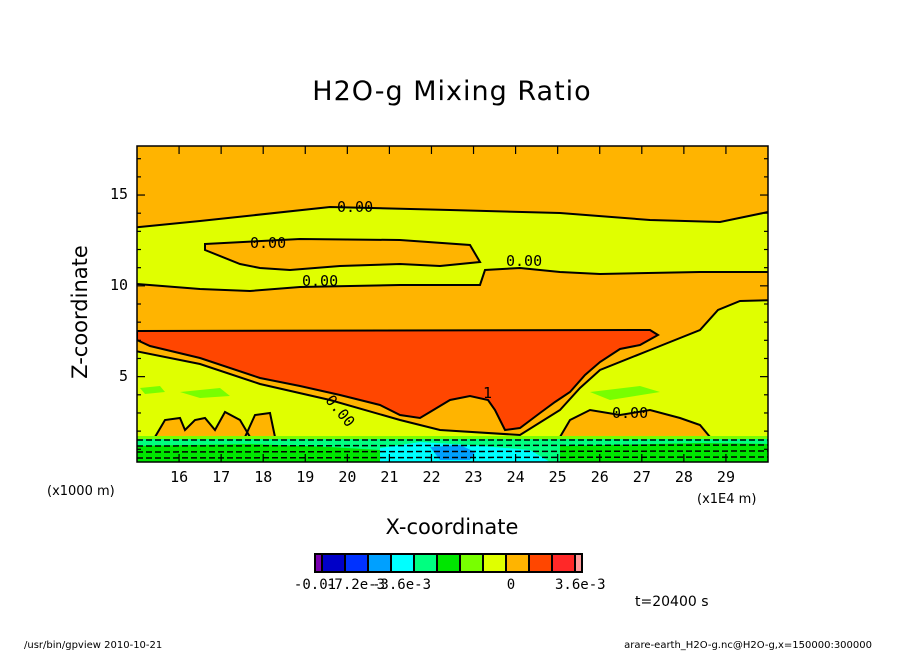 This screenshot has height=654, width=904. I want to click on x-axis-label: X-coordinate, so click(452, 527).